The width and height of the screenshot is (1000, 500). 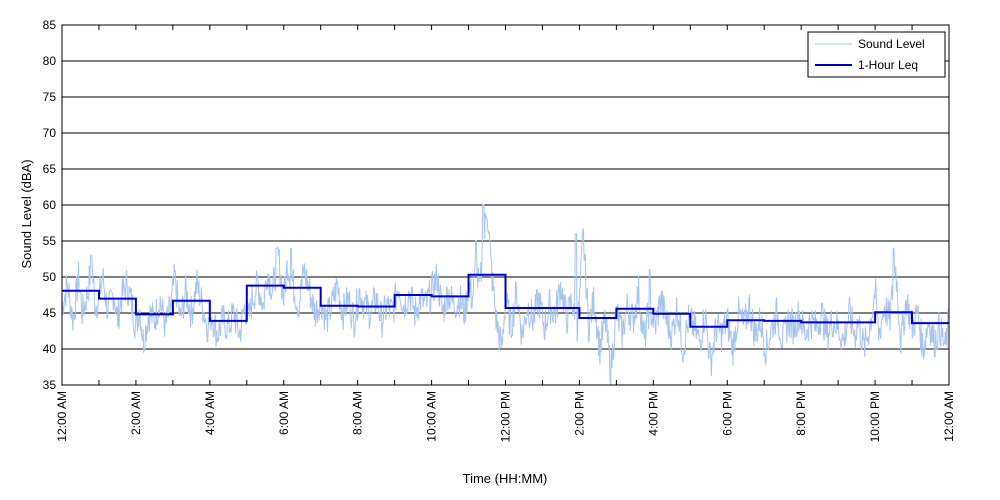 I want to click on x-tick-label-1: 2:00 AM, so click(x=136, y=413).